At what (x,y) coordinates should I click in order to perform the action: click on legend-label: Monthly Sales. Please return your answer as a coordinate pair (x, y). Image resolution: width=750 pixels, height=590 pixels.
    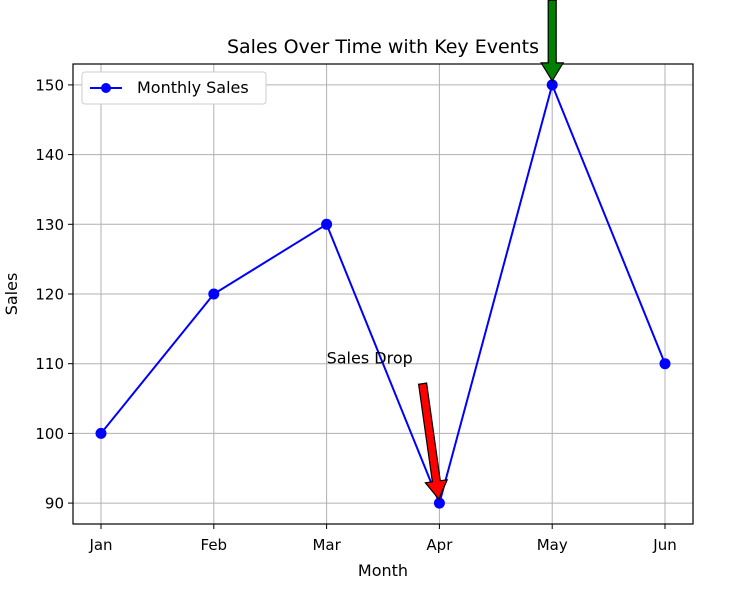
    Looking at the image, I should click on (193, 87).